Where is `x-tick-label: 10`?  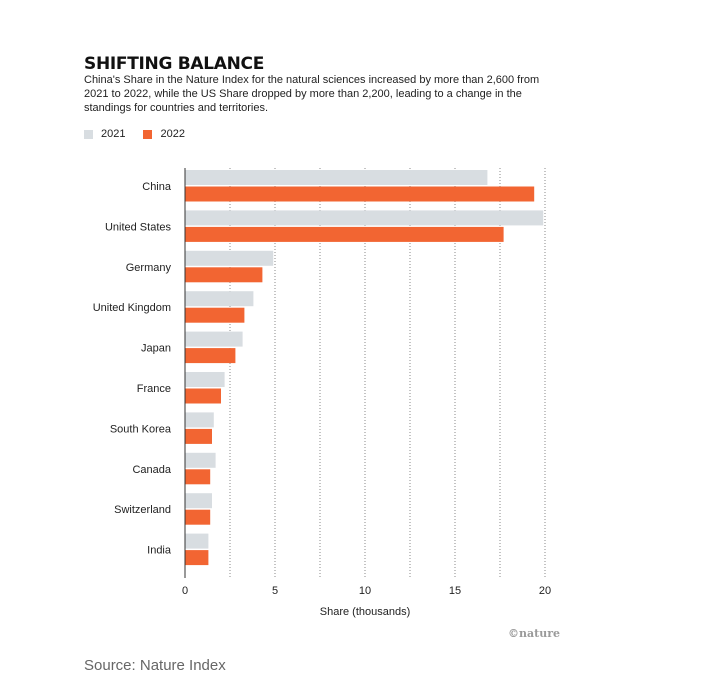
x-tick-label: 10 is located at coordinates (365, 591).